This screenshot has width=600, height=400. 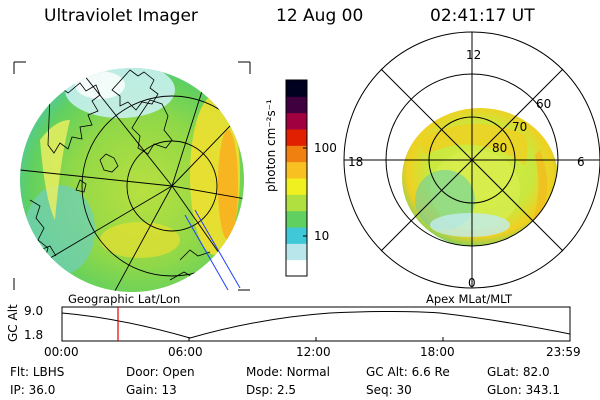 I want to click on altitude-xtick-2359: 23:59, so click(x=563, y=352).